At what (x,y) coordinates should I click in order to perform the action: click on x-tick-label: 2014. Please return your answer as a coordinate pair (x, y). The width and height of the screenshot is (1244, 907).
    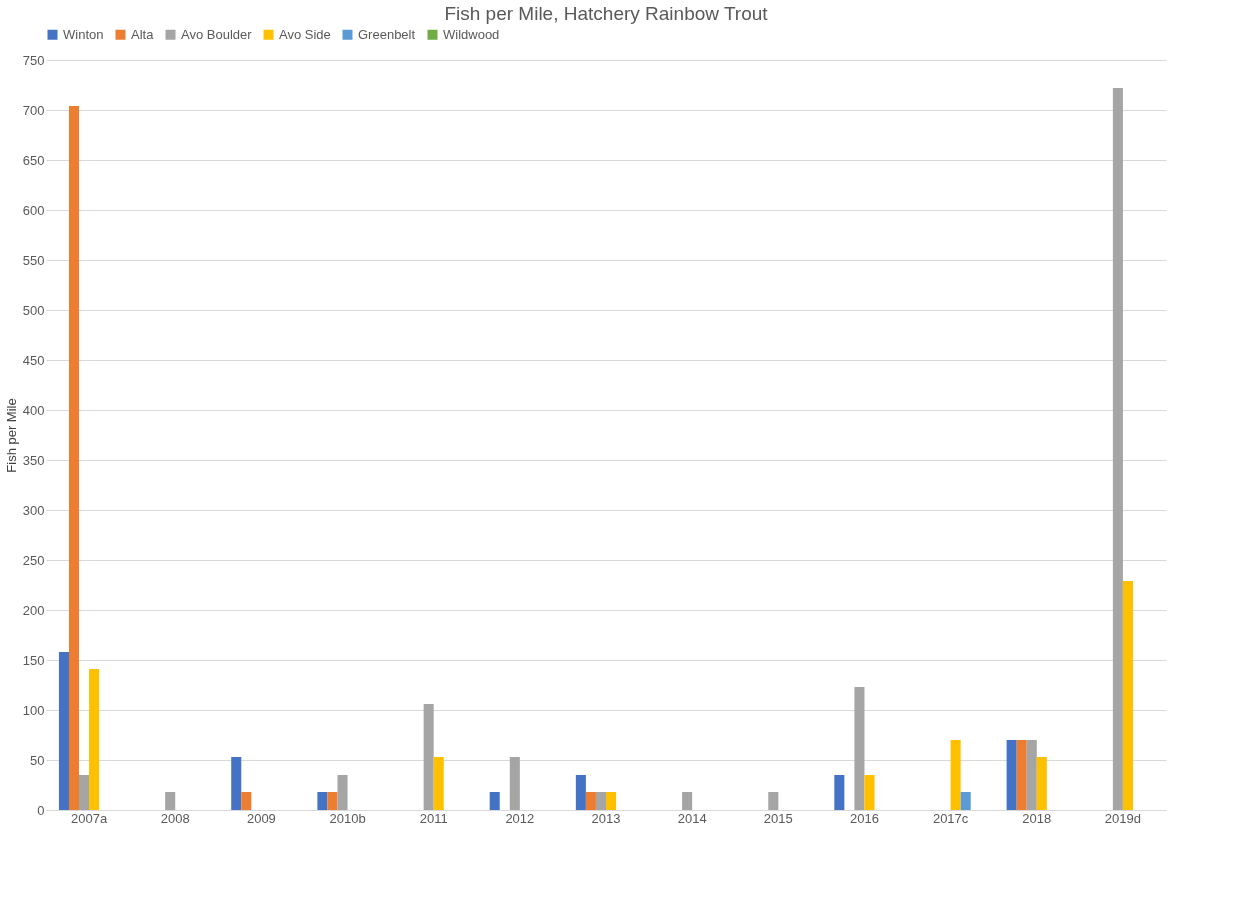
    Looking at the image, I should click on (692, 818).